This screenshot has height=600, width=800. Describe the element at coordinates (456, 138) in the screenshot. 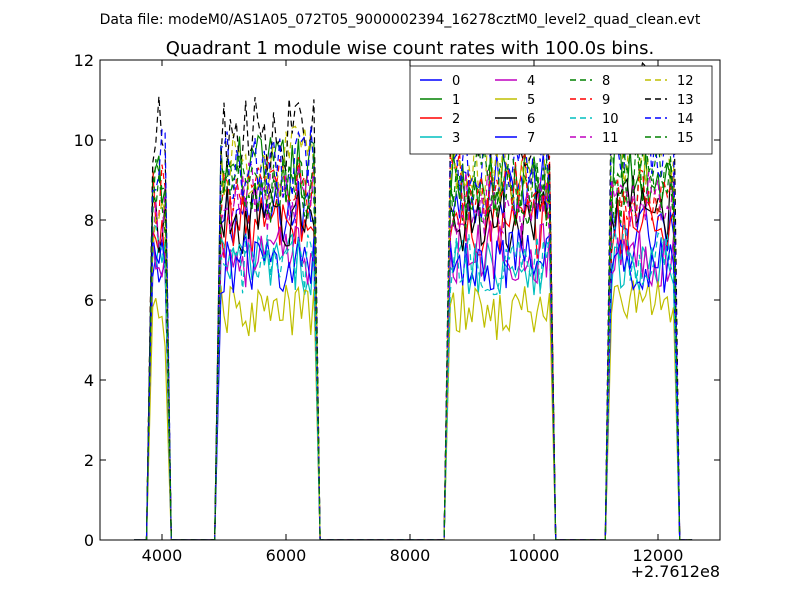

I see `legend-label-3: 3` at that location.